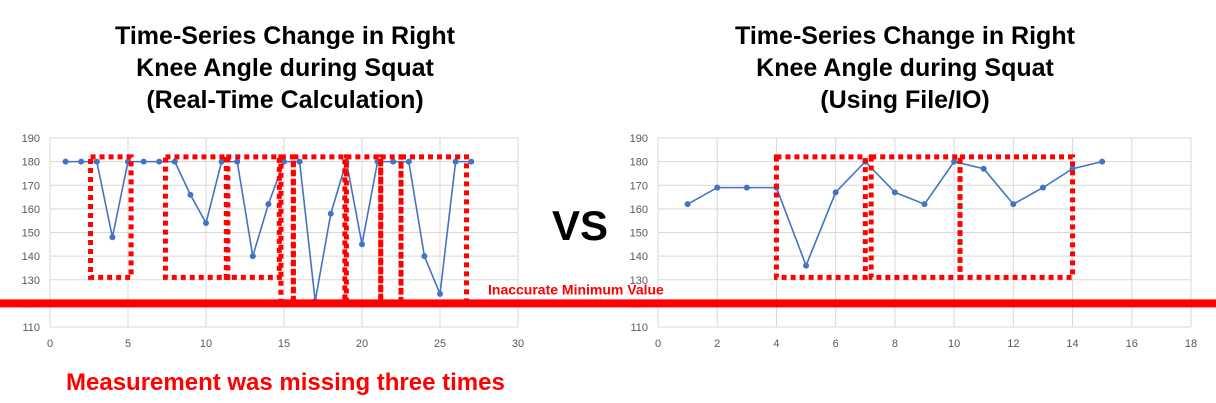 The width and height of the screenshot is (1216, 403). What do you see at coordinates (1013, 344) in the screenshot?
I see `x-tick-label: 12` at bounding box center [1013, 344].